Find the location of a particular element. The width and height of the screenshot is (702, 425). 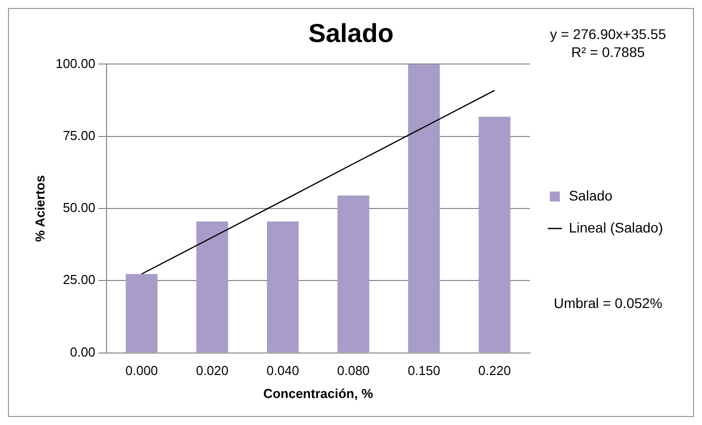

x-axis-title: Concentración, % is located at coordinates (318, 393).